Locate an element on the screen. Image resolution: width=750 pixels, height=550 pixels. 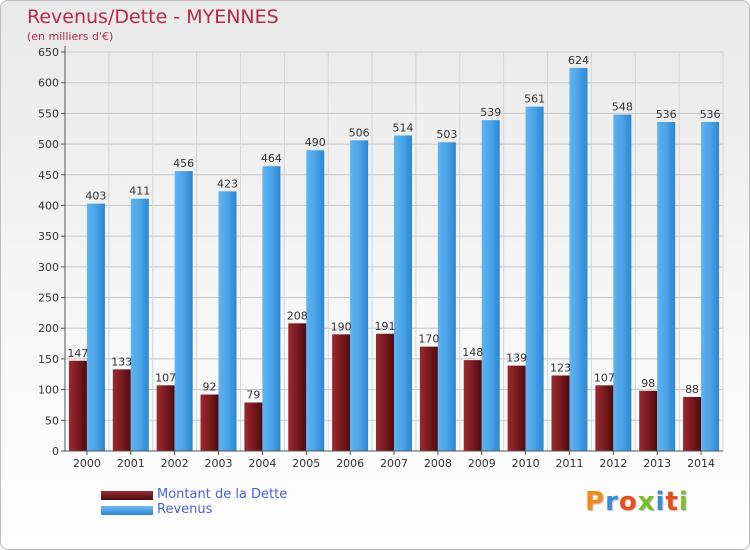
data-label-debt-2004: 79 is located at coordinates (253, 395).